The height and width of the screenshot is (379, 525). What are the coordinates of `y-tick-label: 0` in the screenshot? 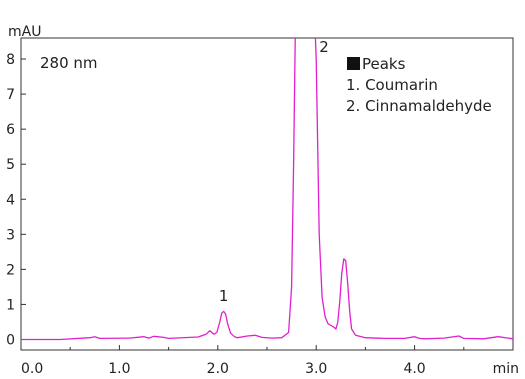 It's located at (10, 340).